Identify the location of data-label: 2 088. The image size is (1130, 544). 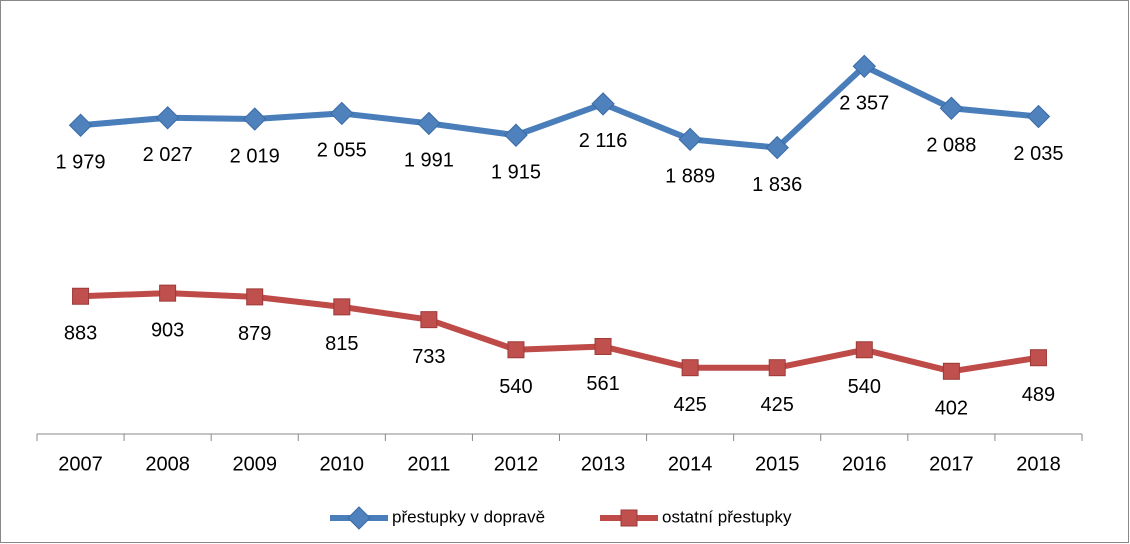
(951, 146).